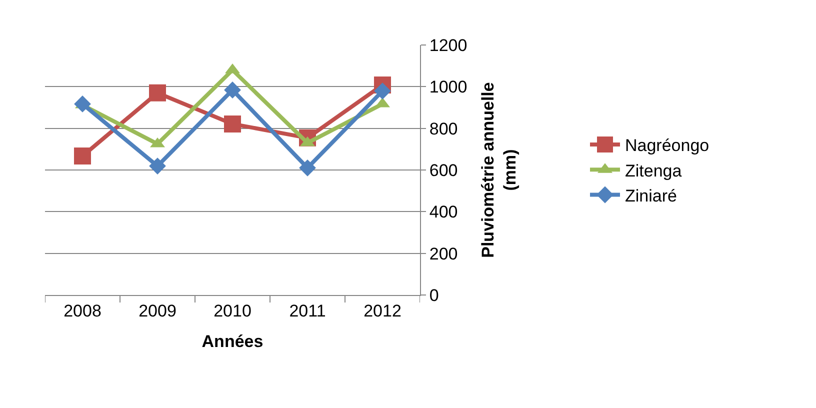 The image size is (816, 408). Describe the element at coordinates (448, 45) in the screenshot. I see `y-tick-label: 1200` at that location.